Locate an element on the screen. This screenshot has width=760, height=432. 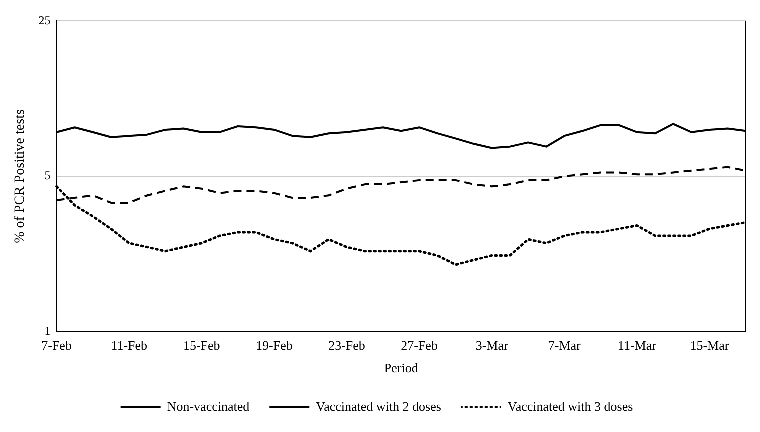
legend-label: Vaccinated with 3 doses is located at coordinates (571, 406).